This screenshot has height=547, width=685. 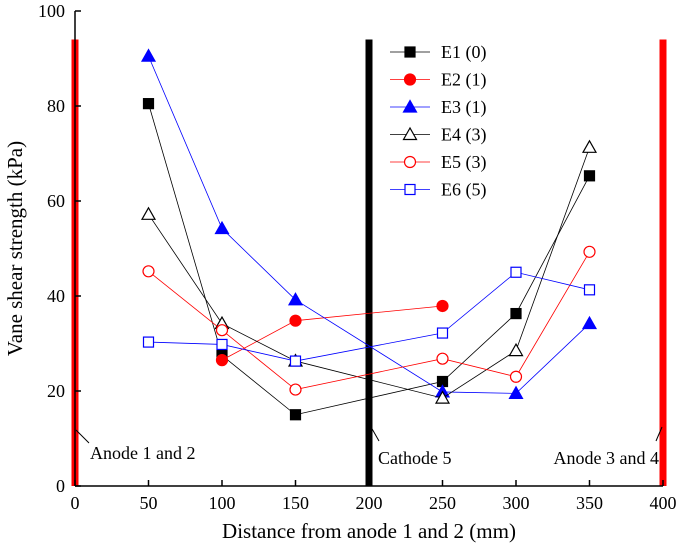 What do you see at coordinates (56, 391) in the screenshot?
I see `y-tick-label: 20` at bounding box center [56, 391].